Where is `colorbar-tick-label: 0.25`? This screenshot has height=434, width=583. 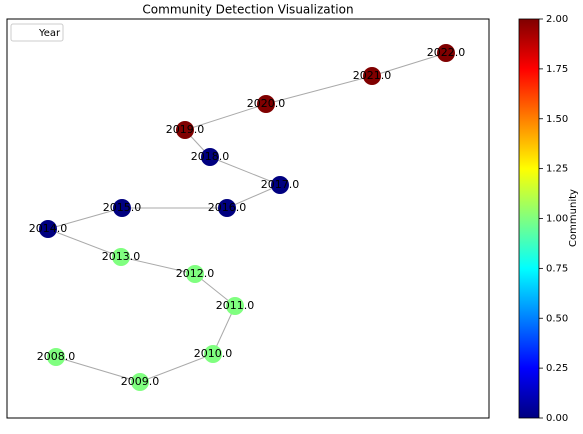
colorbar-tick-label: 0.25 is located at coordinates (557, 368).